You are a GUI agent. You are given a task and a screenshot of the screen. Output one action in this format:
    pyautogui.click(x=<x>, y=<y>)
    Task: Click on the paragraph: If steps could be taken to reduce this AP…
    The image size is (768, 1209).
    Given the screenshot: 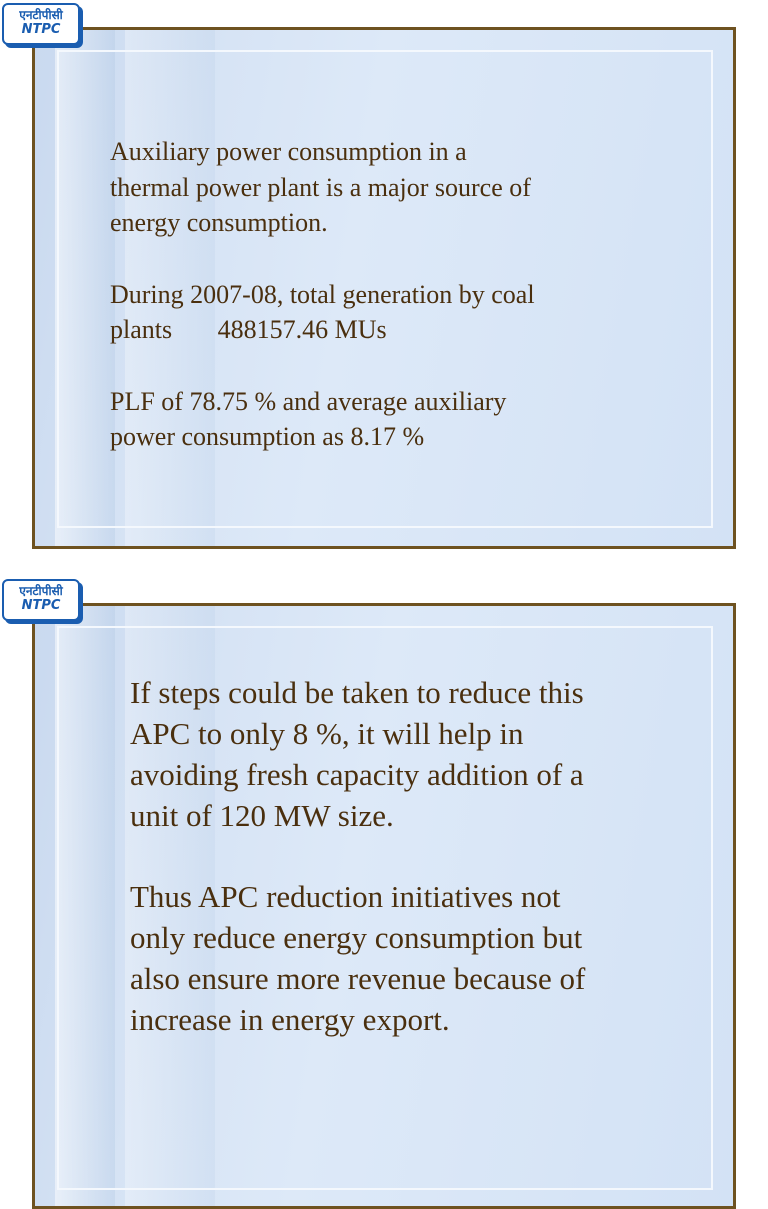 What is the action you would take?
    pyautogui.click(x=357, y=754)
    